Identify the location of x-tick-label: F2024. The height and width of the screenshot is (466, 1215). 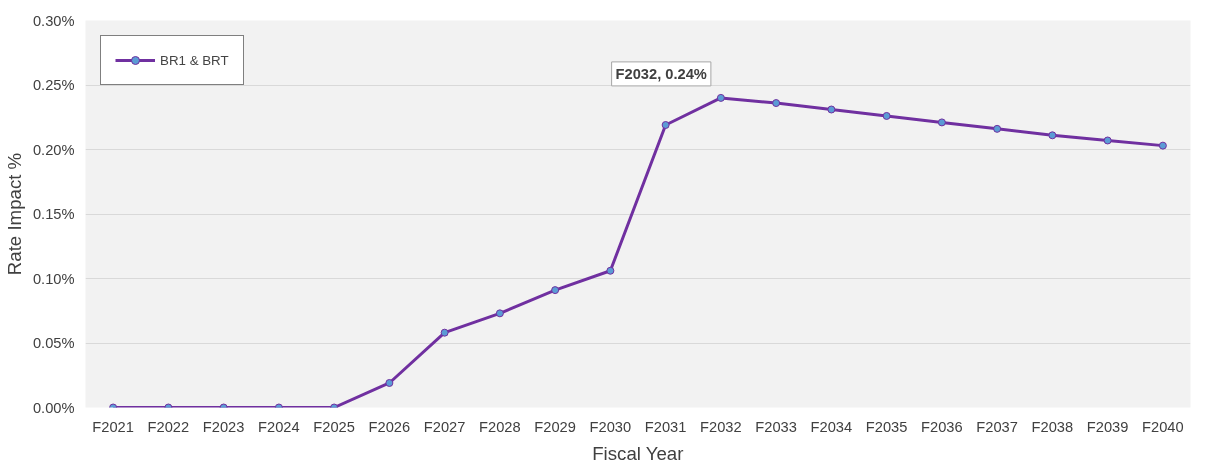
(279, 426).